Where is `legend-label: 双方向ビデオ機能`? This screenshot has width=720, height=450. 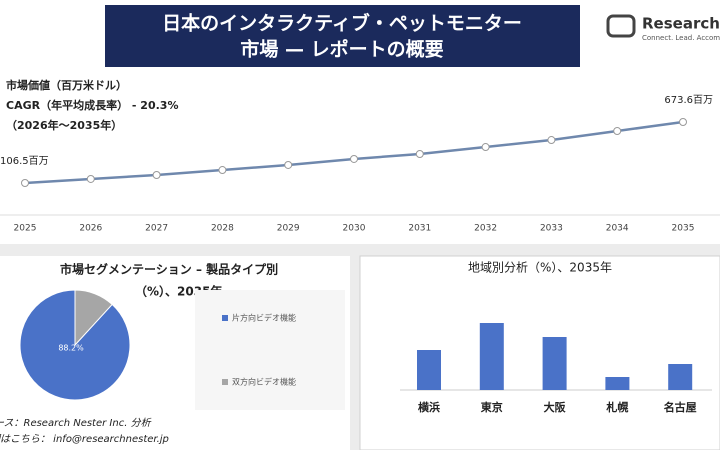
legend-label: 双方向ビデオ機能 is located at coordinates (264, 382).